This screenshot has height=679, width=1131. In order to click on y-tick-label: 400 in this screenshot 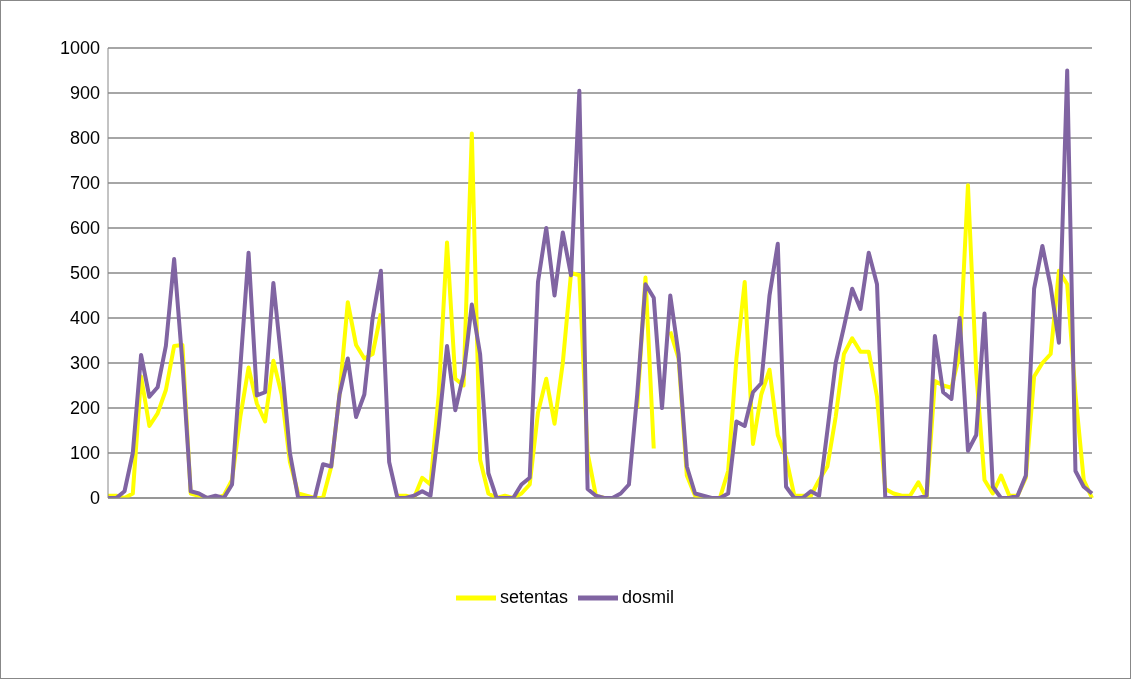, I will do `click(84, 318)`.